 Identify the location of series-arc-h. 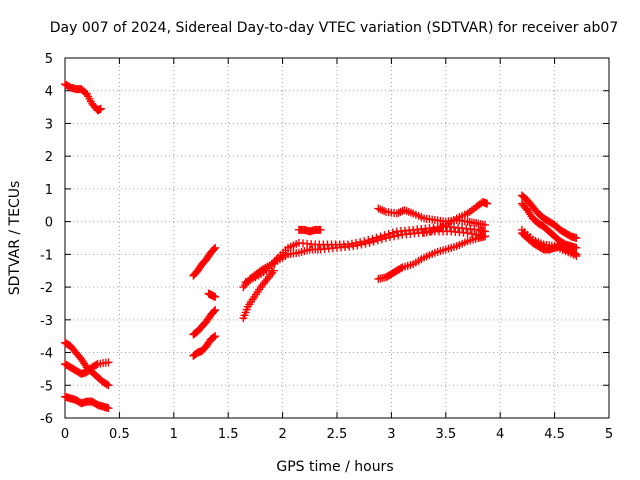
(204, 346).